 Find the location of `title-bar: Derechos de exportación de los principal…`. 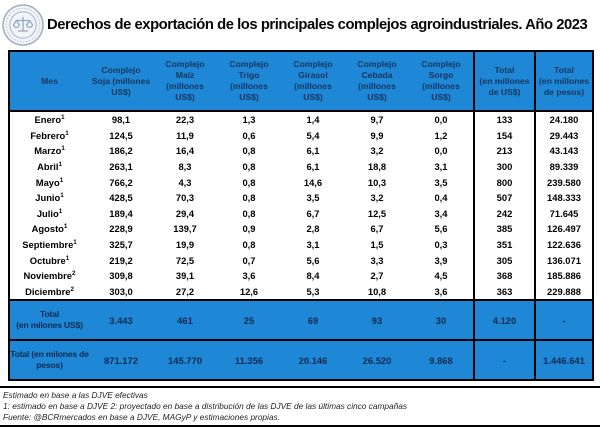

title-bar: Derechos de exportación de los principal… is located at coordinates (301, 25).